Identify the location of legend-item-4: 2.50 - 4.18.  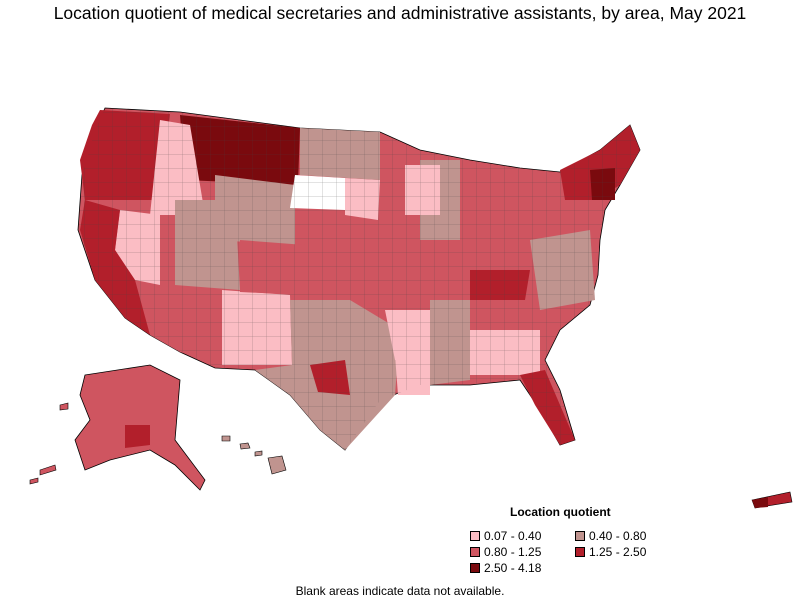
(505, 568).